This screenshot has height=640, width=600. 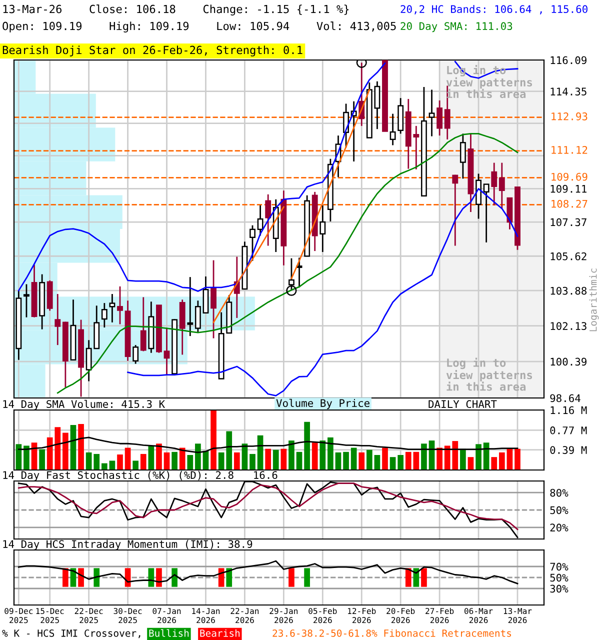 What do you see at coordinates (128, 616) in the screenshot?
I see `x-tick-label: 30-Dec 2025` at bounding box center [128, 616].